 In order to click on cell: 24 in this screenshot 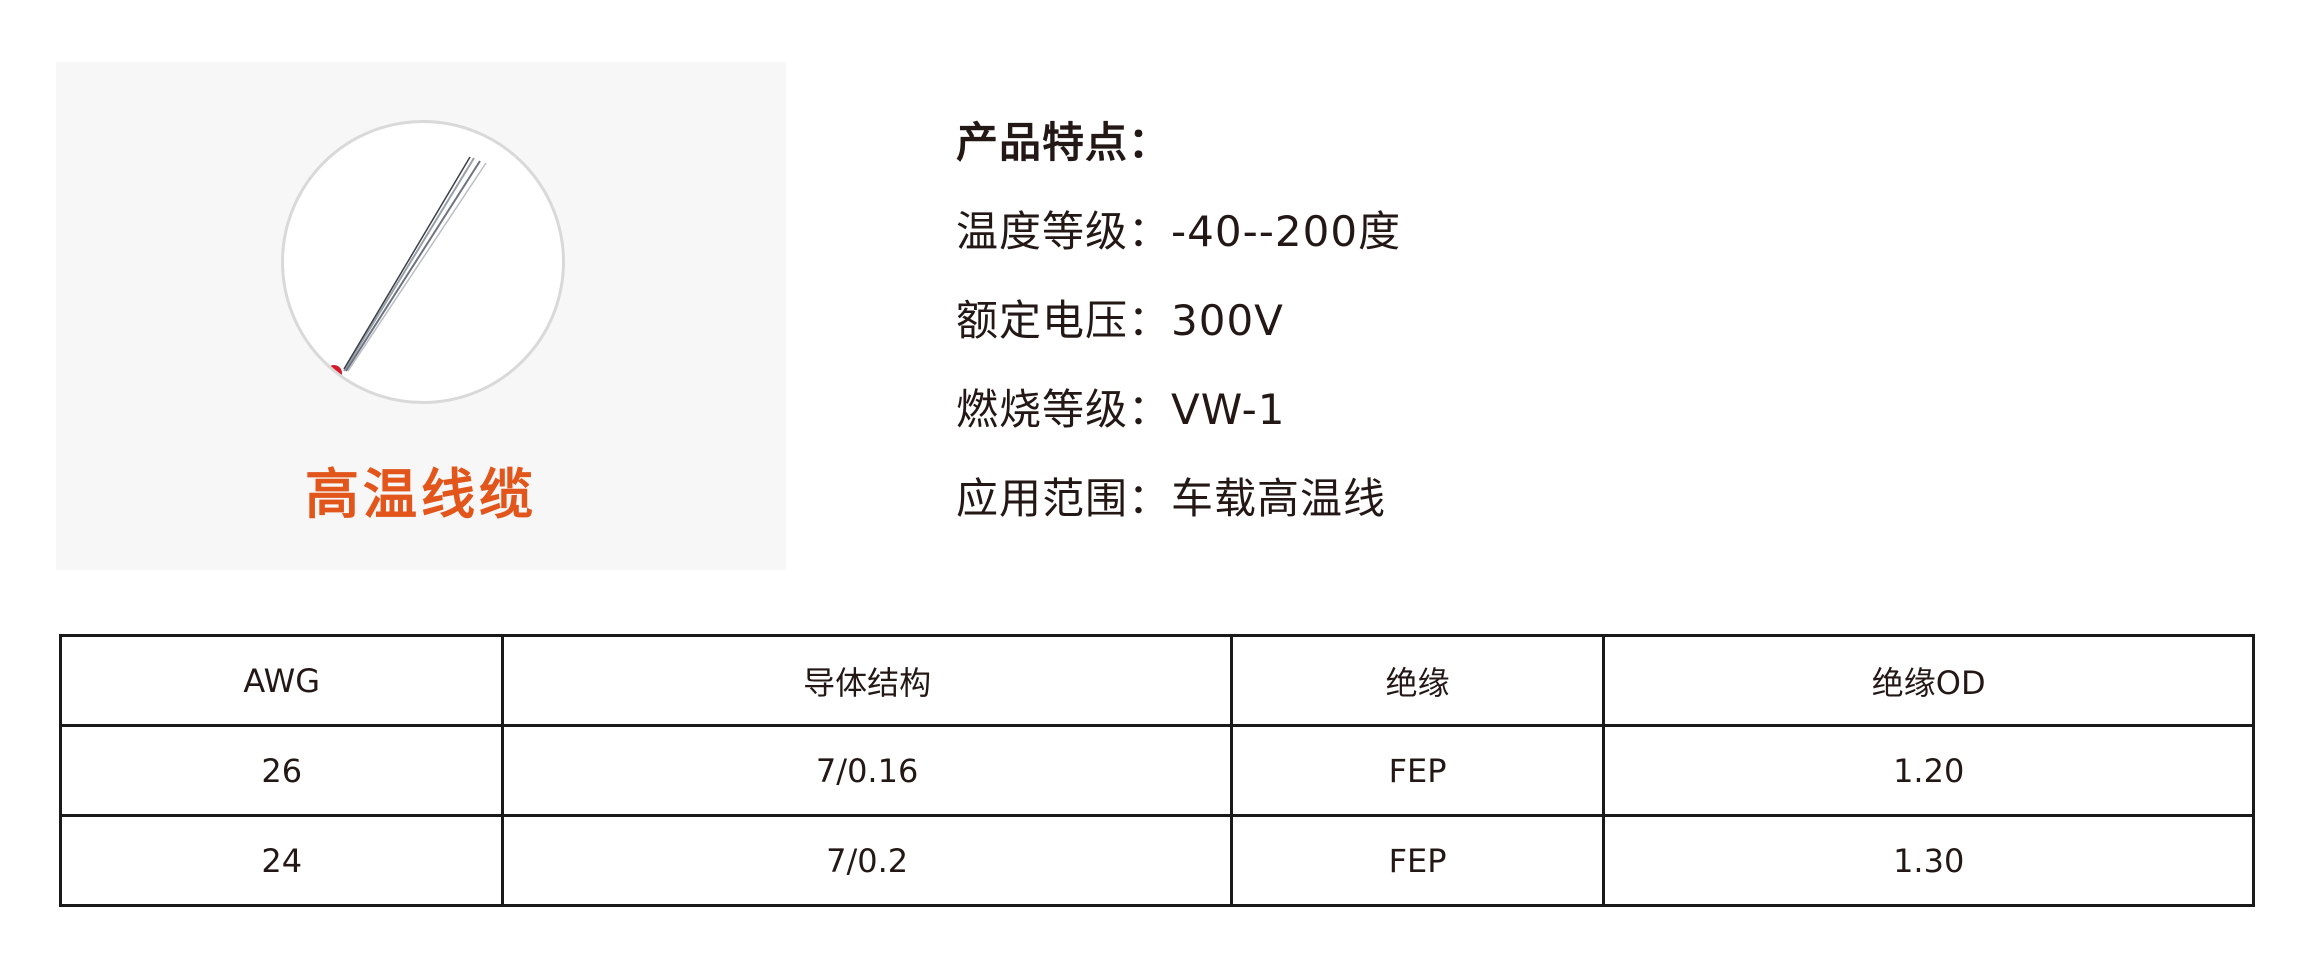, I will do `click(281, 860)`.